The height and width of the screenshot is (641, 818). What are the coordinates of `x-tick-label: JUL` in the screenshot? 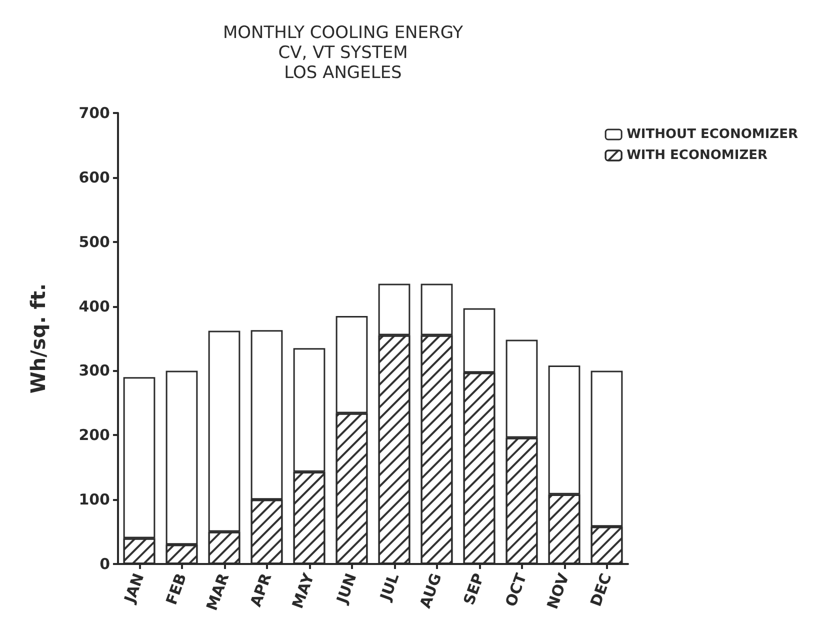 It's located at (389, 587).